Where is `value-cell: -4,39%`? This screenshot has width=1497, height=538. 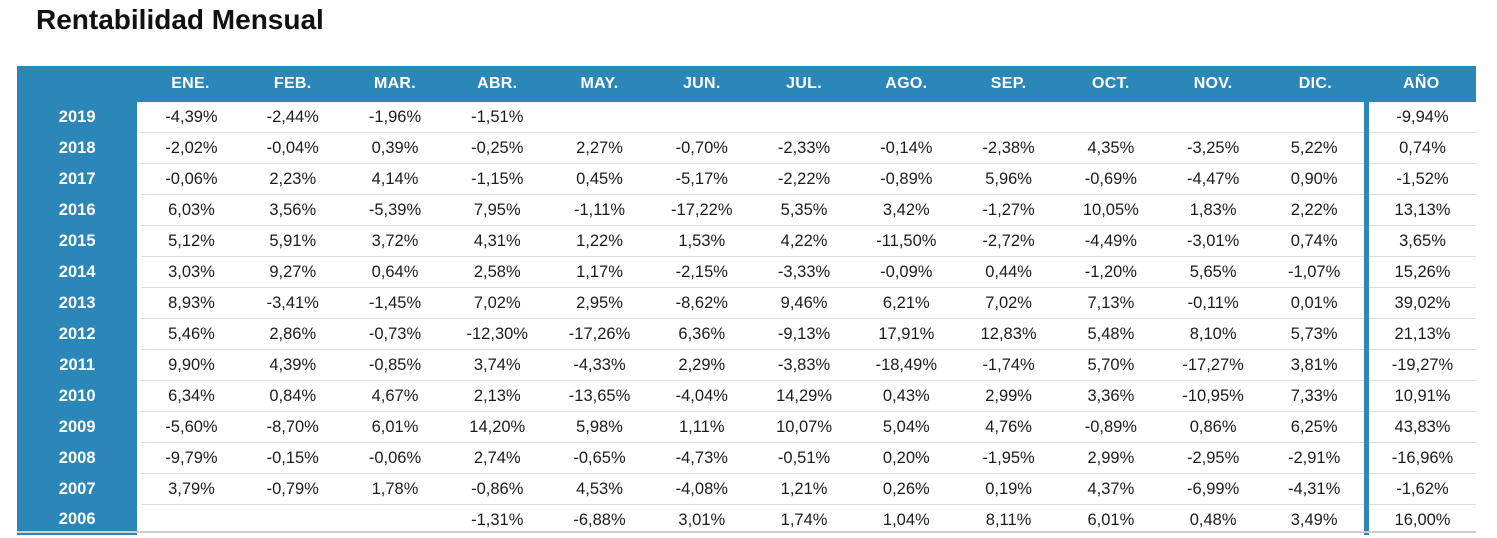
value-cell: -4,39% is located at coordinates (190, 117).